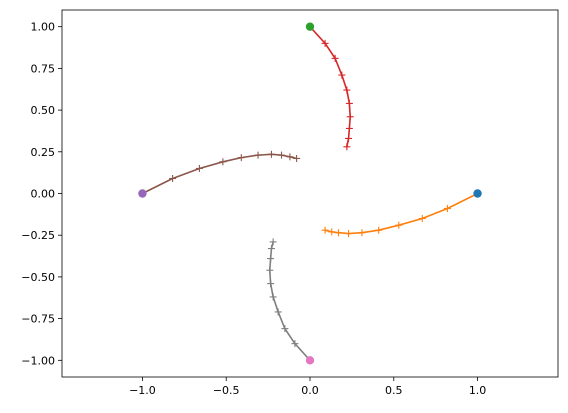 Image resolution: width=568 pixels, height=413 pixels. What do you see at coordinates (43, 68) in the screenshot?
I see `y-tick-label: 0.75` at bounding box center [43, 68].